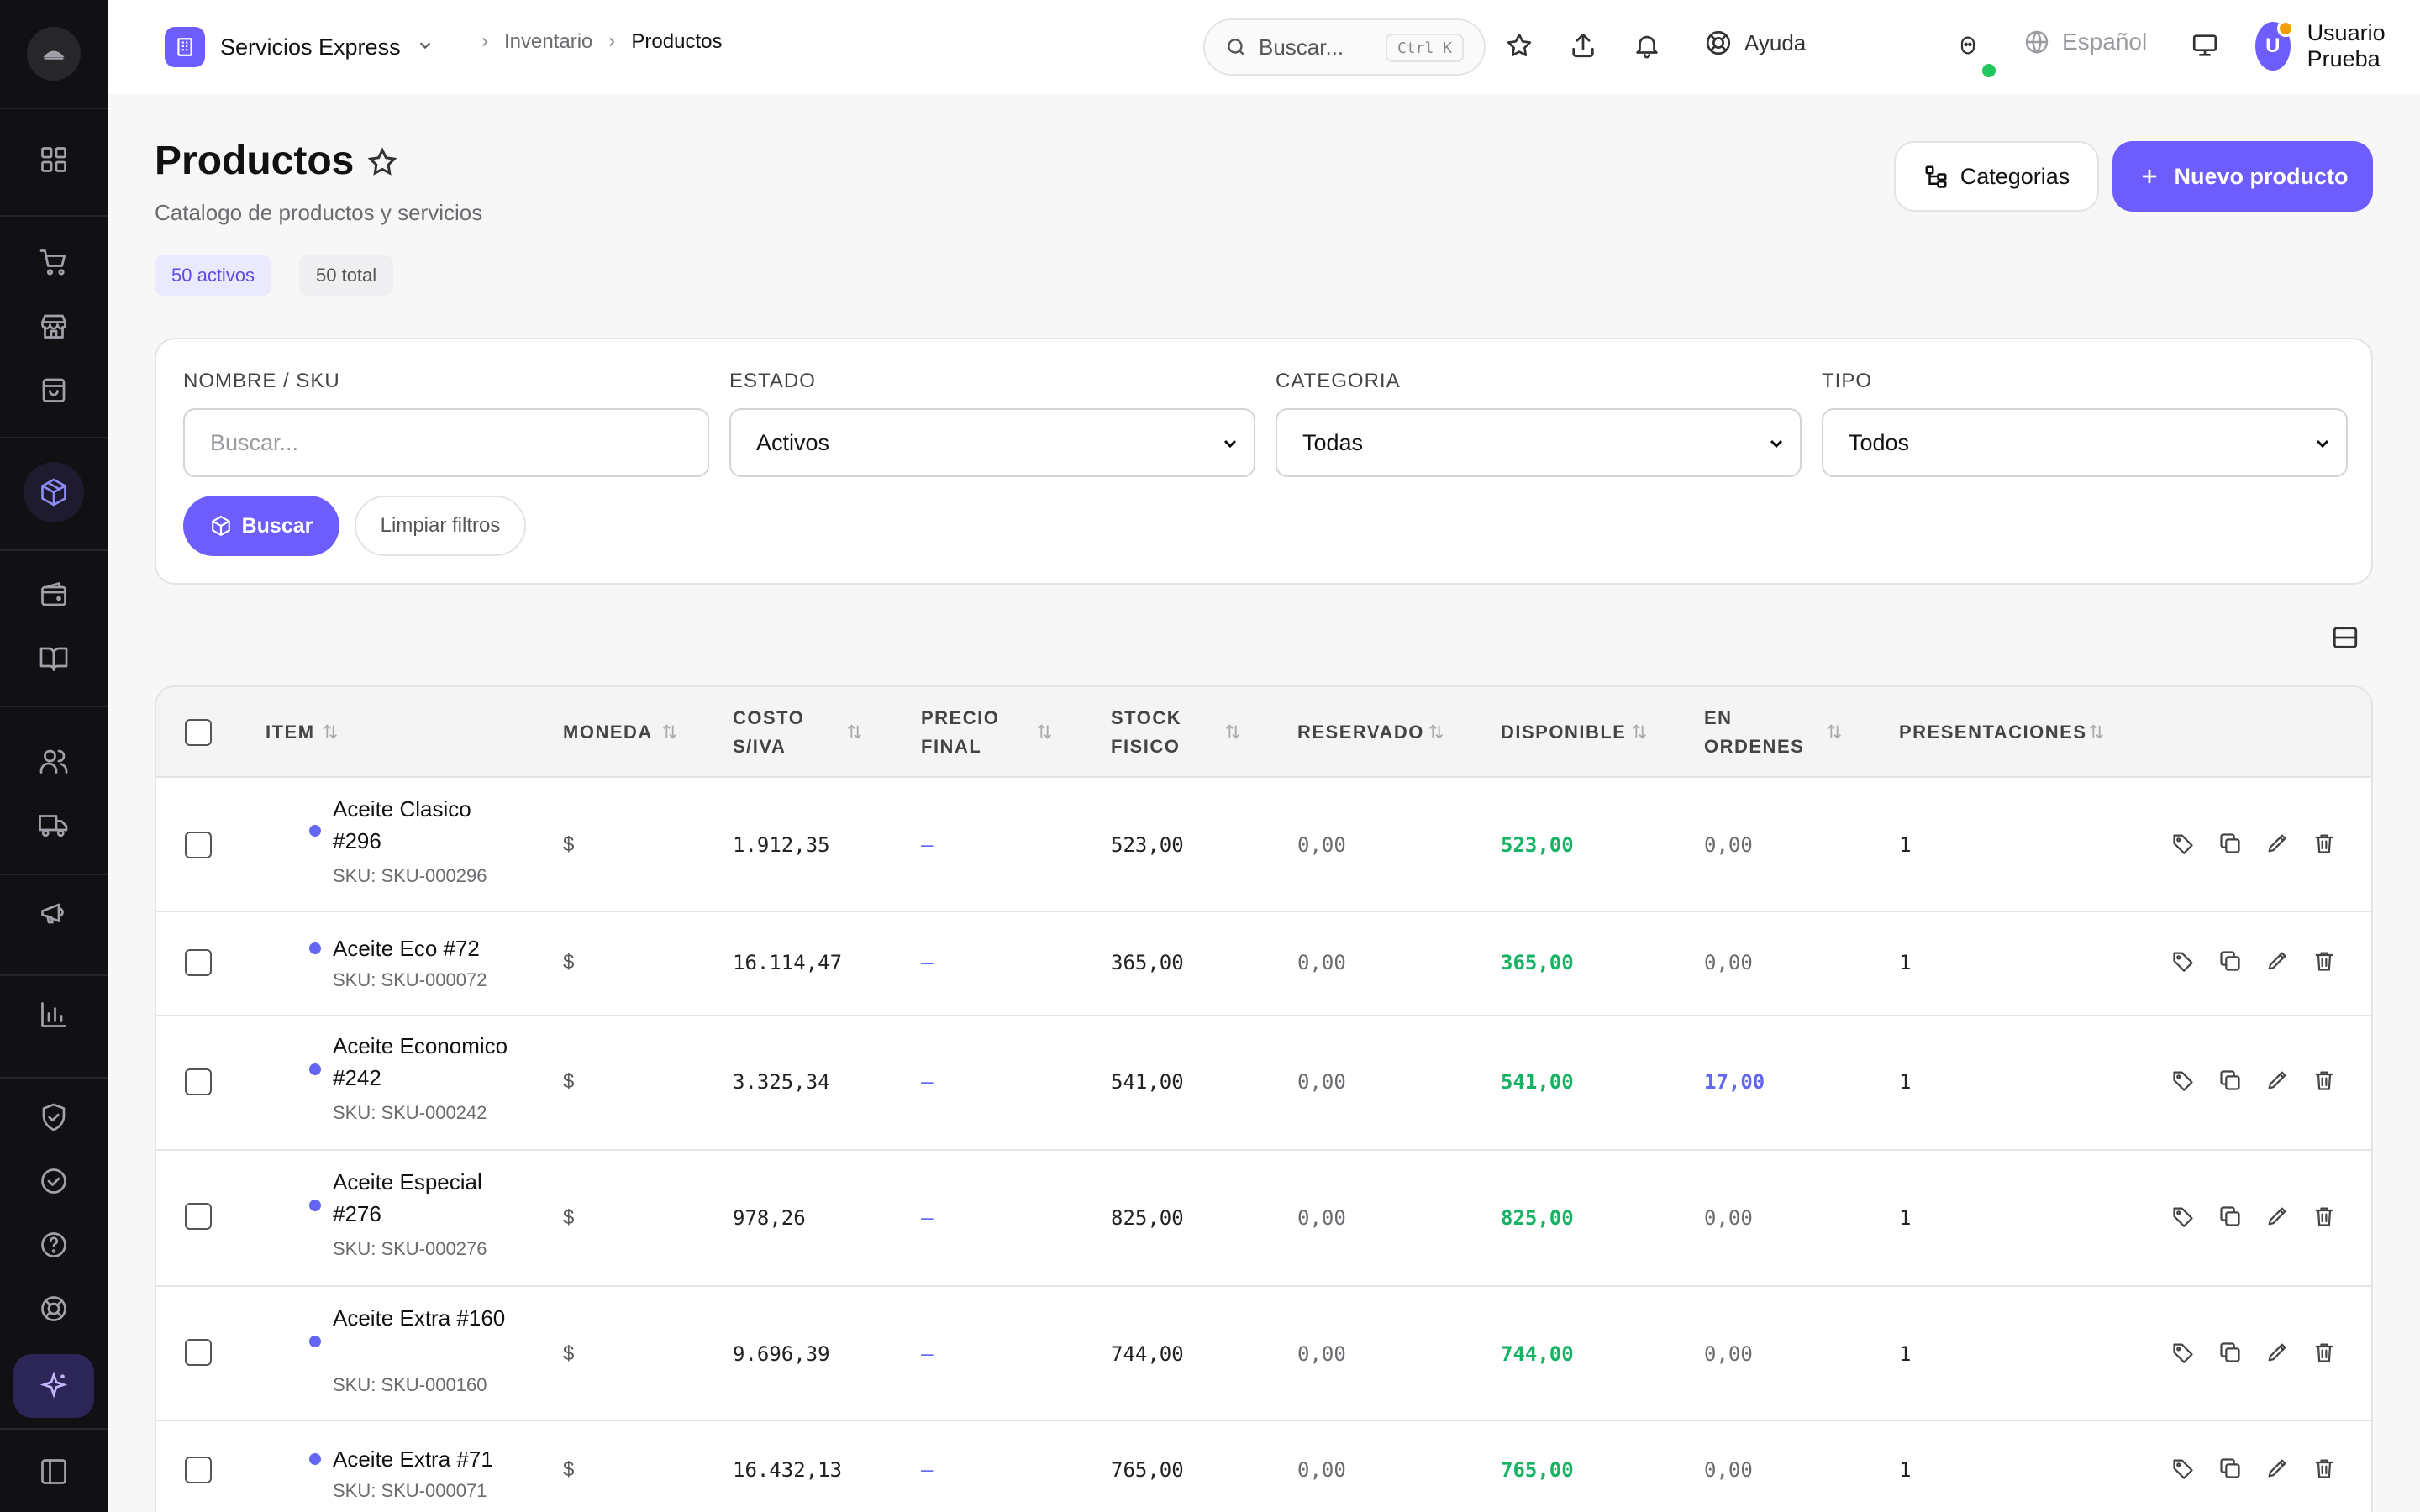 The image size is (2420, 1512). What do you see at coordinates (1146, 732) in the screenshot?
I see `column-stock: STOCK FISICO` at bounding box center [1146, 732].